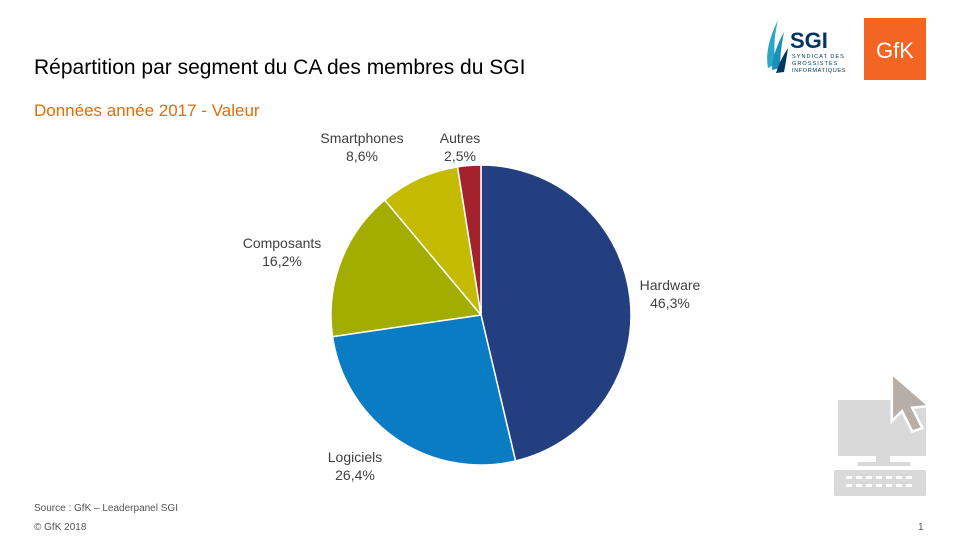 The image size is (960, 540). I want to click on slice-category-label: Autres, so click(460, 138).